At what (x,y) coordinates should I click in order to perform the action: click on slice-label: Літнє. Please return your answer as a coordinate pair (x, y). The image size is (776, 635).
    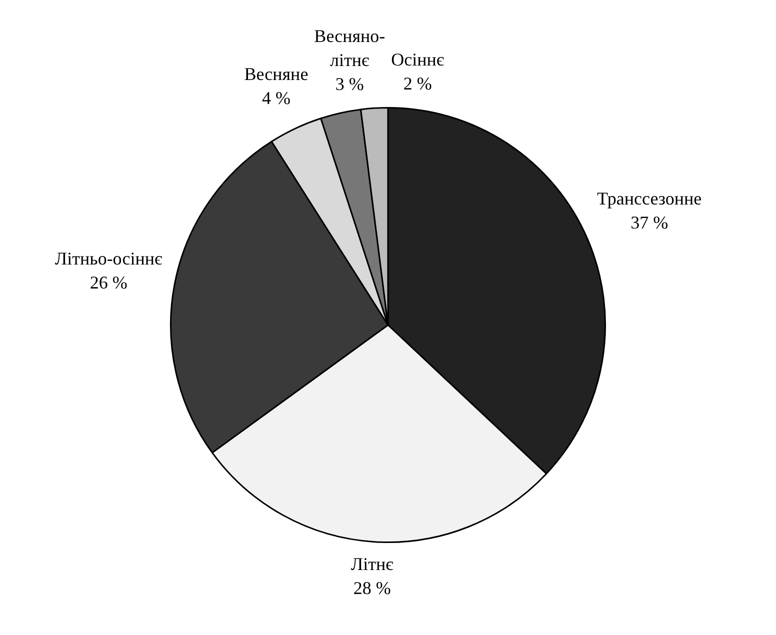
    Looking at the image, I should click on (372, 564).